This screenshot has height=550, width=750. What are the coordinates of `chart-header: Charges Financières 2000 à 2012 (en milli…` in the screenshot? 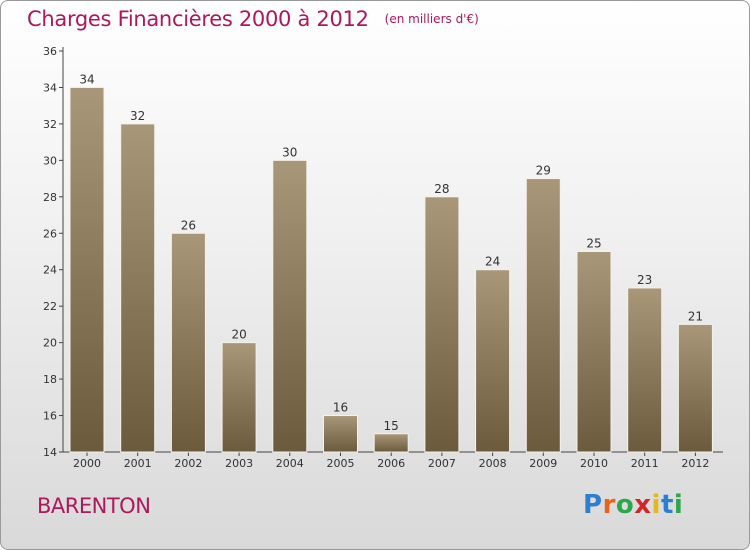 It's located at (253, 19).